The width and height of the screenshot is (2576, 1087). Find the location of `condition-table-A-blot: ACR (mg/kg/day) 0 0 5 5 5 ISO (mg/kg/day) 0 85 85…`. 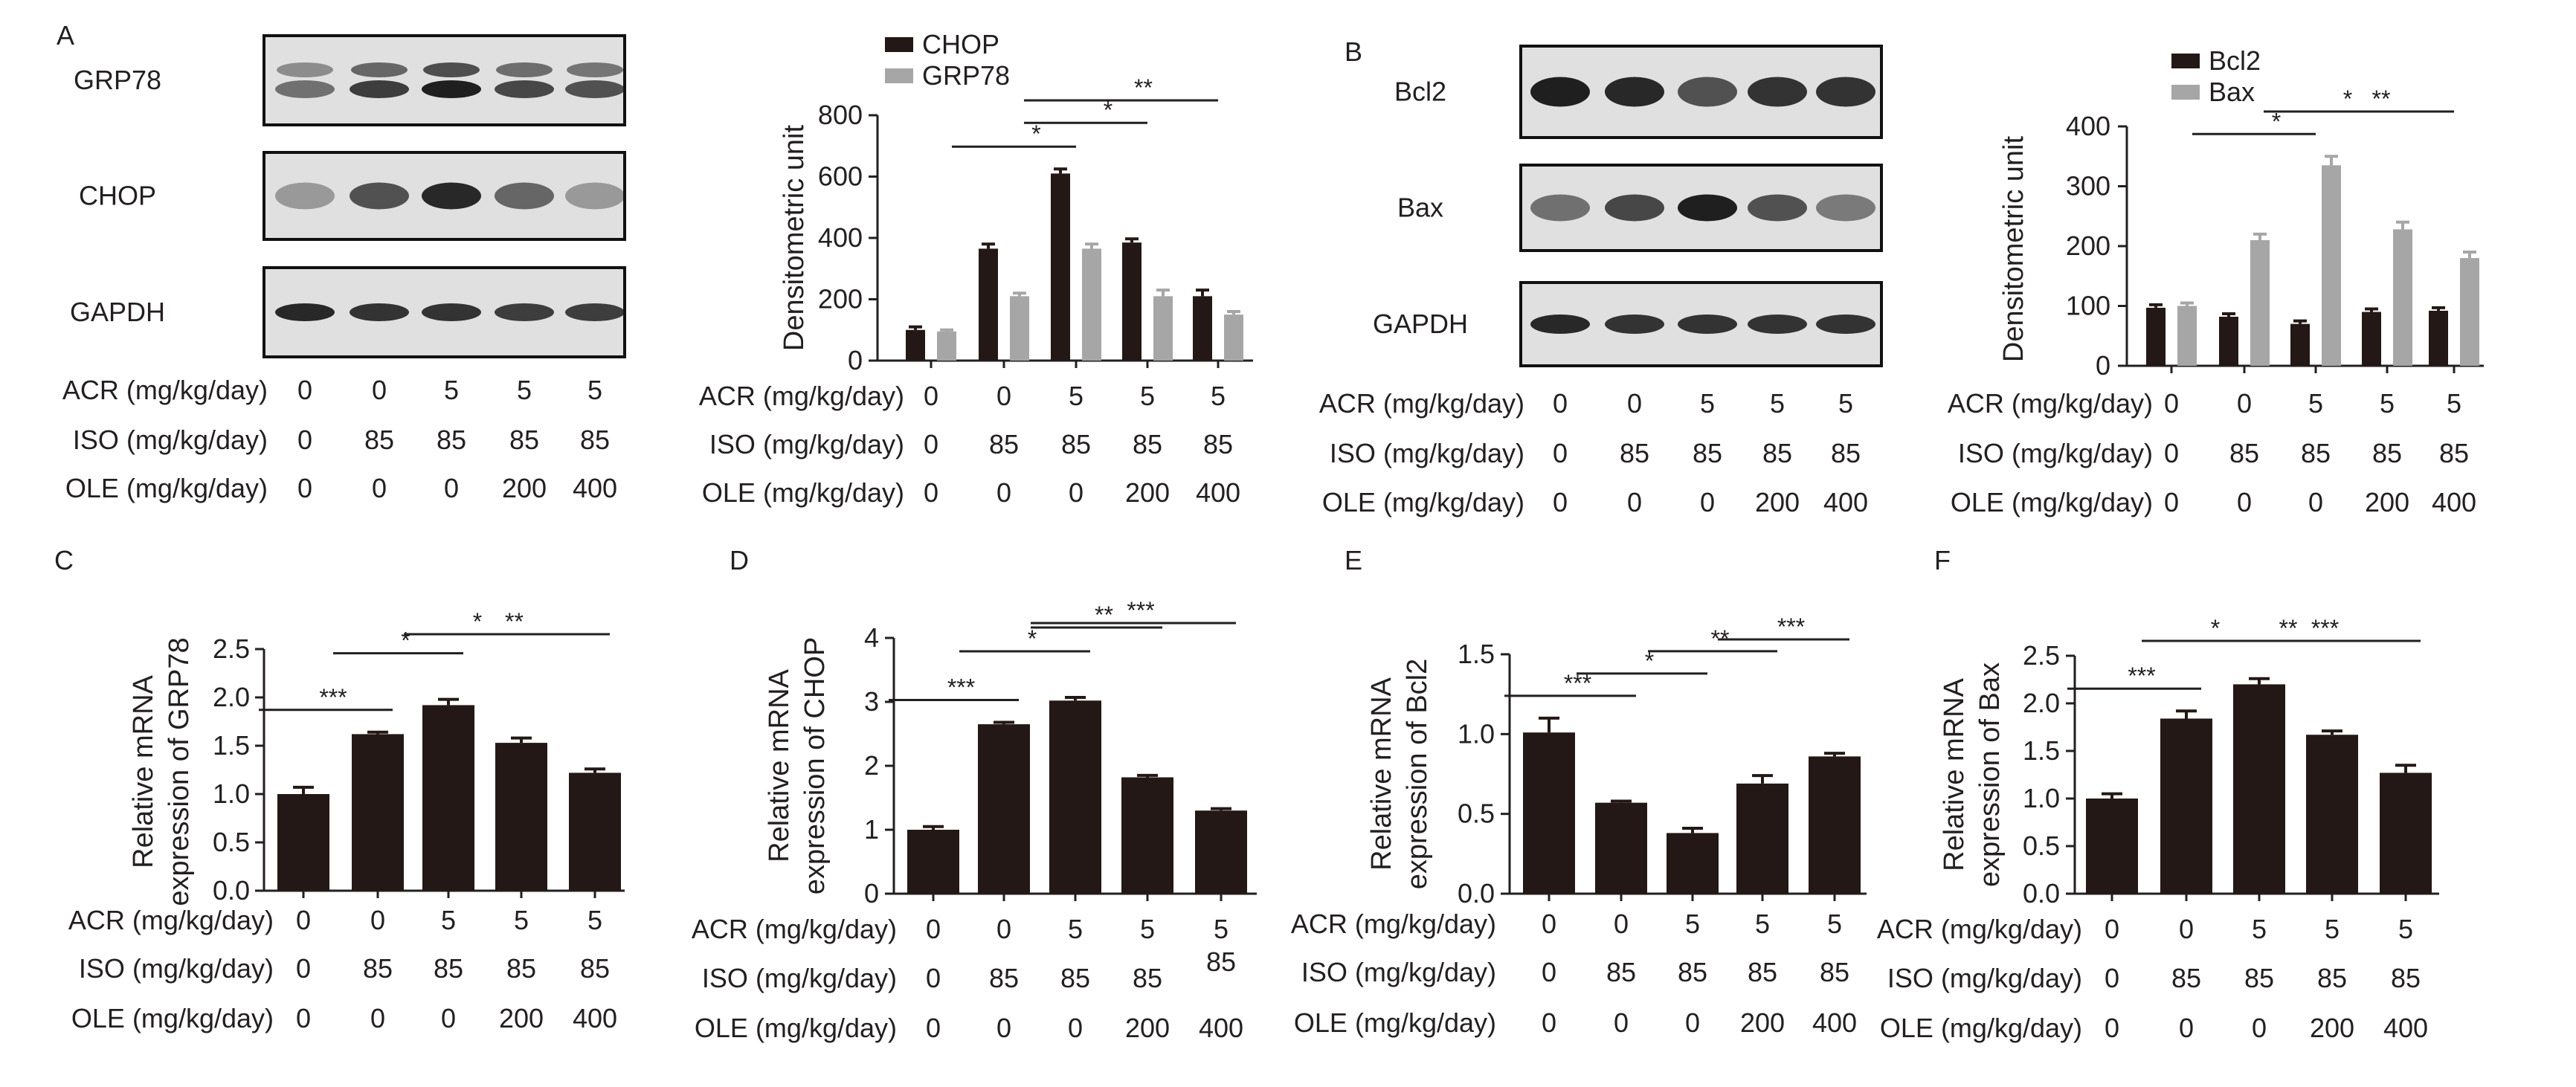

condition-table-A-blot: ACR (mg/kg/day) 0 0 5 5 5 ISO (mg/kg/day) 0 85 85… is located at coordinates (339, 439).